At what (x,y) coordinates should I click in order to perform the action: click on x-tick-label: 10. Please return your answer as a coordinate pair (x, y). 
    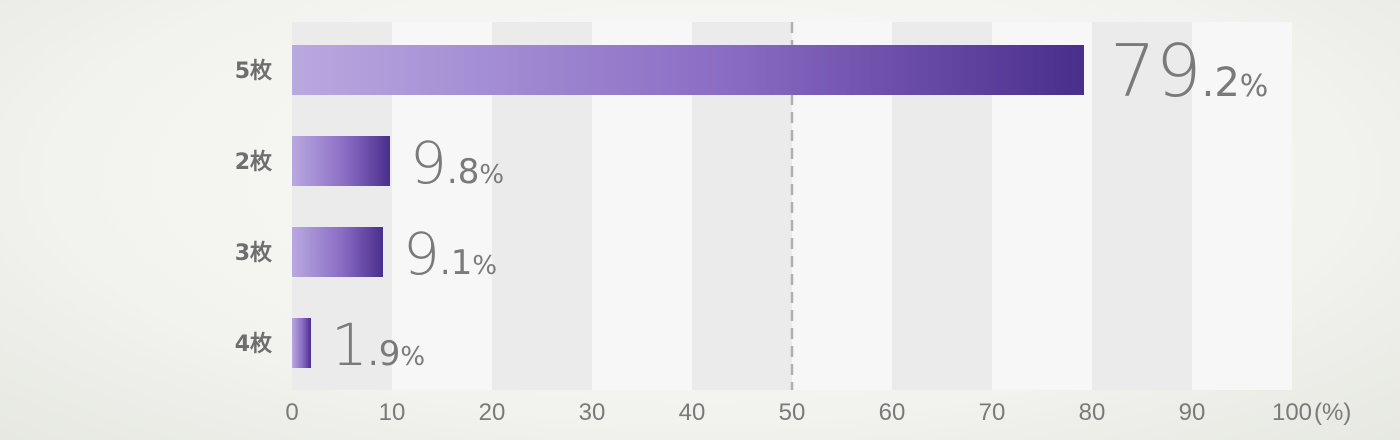
    Looking at the image, I should click on (392, 412).